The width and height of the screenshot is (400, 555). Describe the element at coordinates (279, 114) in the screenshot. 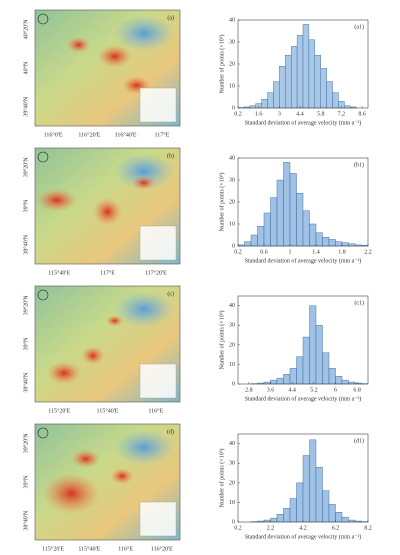

I see `x-tick-label: 3` at that location.